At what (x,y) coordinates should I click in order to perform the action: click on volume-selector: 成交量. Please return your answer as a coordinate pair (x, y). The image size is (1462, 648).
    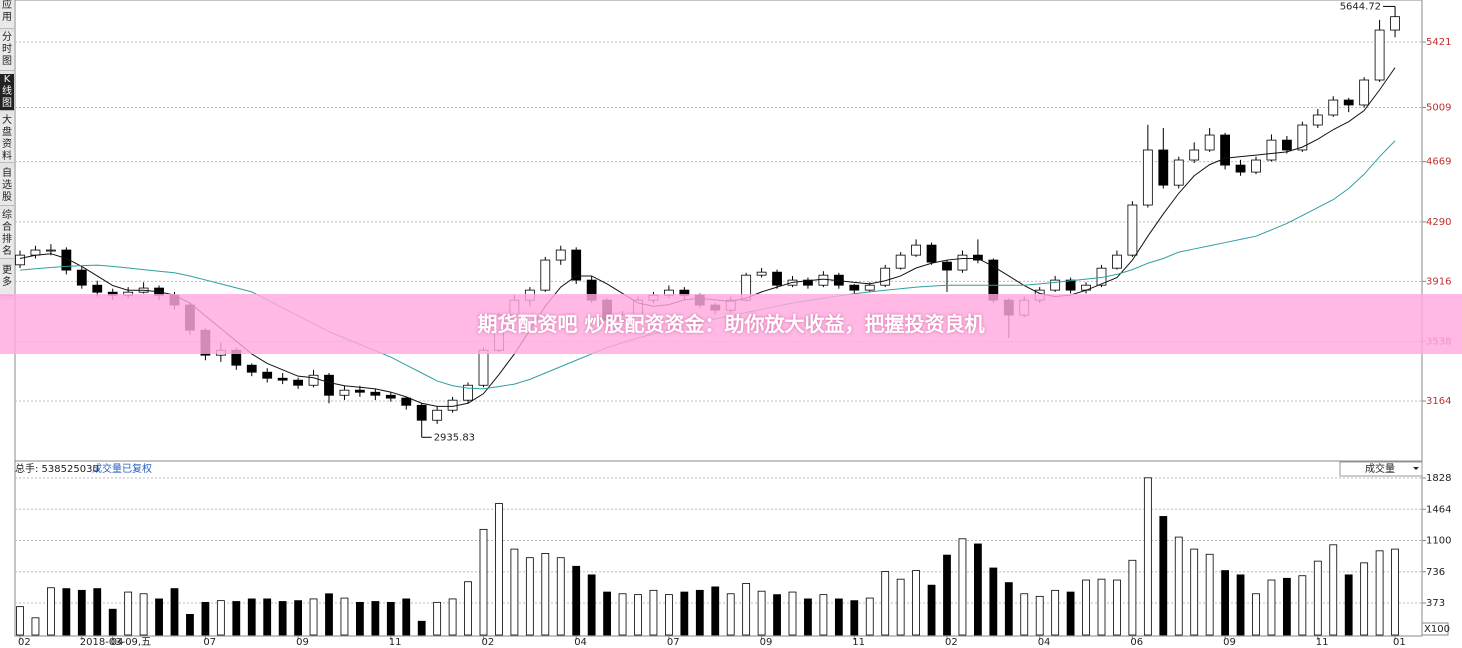
    Looking at the image, I should click on (1380, 468).